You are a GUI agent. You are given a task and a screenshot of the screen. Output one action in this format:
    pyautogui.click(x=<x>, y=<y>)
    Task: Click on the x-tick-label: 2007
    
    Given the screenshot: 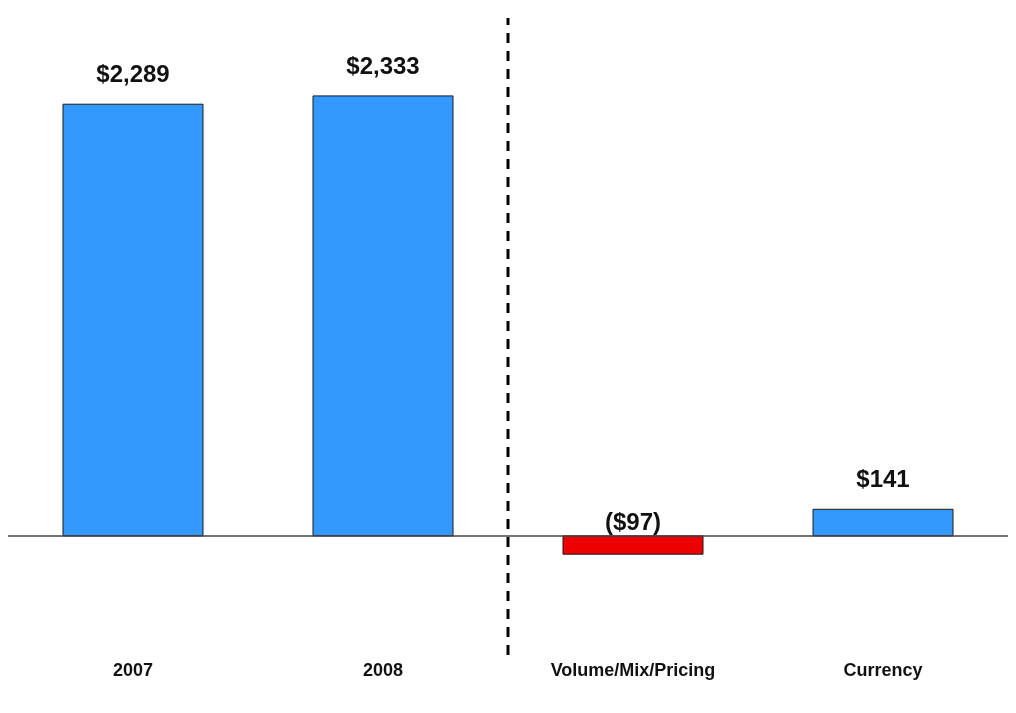 What is the action you would take?
    pyautogui.click(x=133, y=669)
    